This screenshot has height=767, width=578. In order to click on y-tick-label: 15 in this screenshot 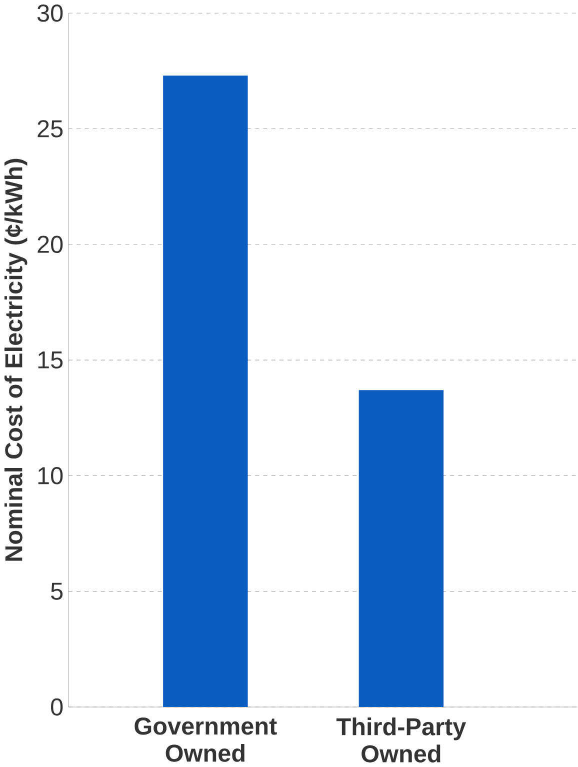, I will do `click(50, 360)`.